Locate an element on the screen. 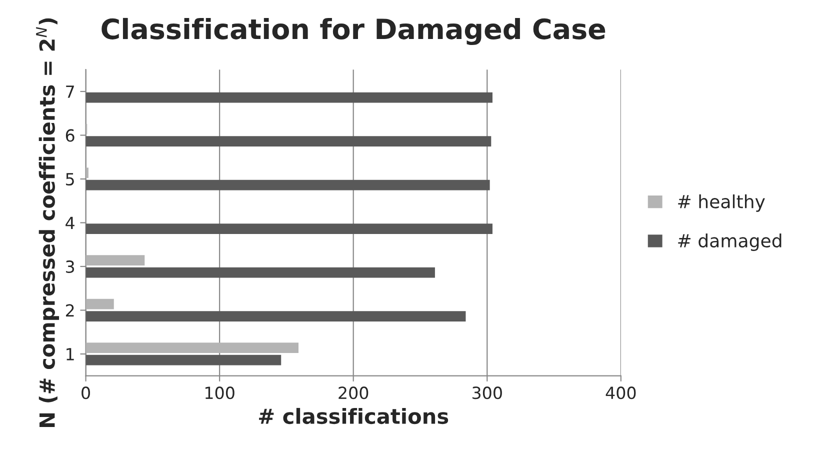  y-tick-label: 6 is located at coordinates (70, 135).